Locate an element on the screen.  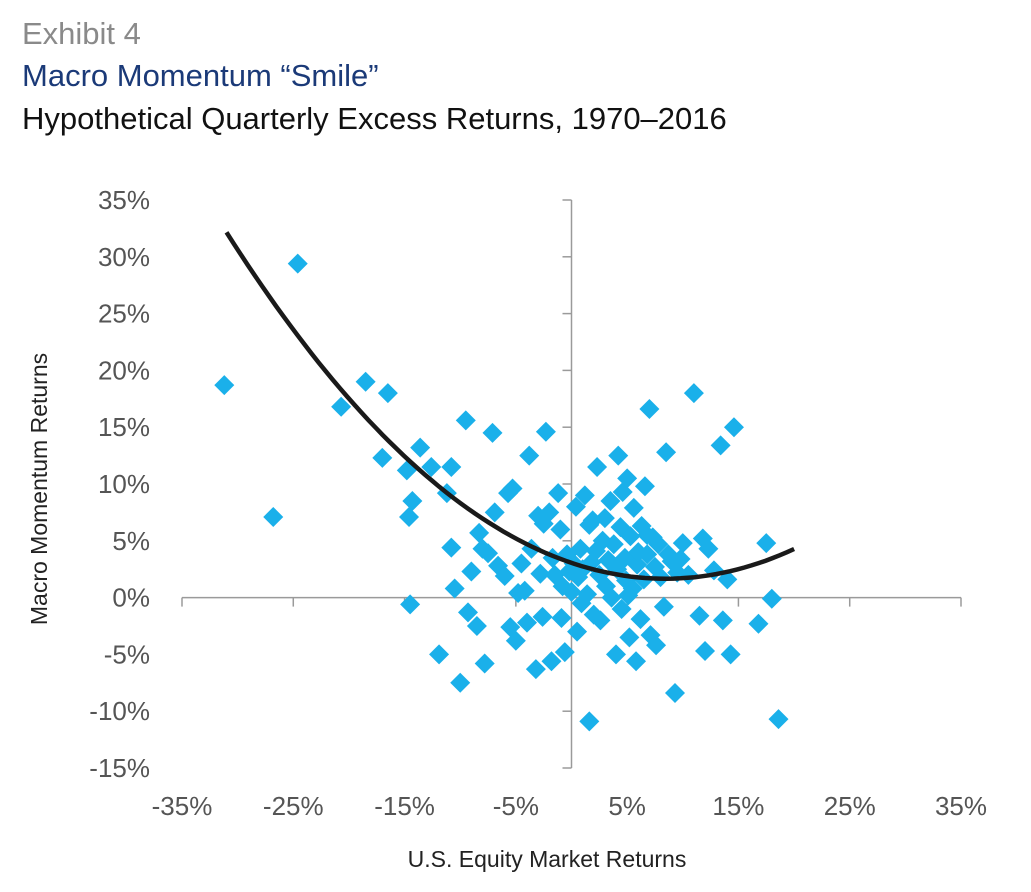
x-tick-label: 5% is located at coordinates (627, 806).